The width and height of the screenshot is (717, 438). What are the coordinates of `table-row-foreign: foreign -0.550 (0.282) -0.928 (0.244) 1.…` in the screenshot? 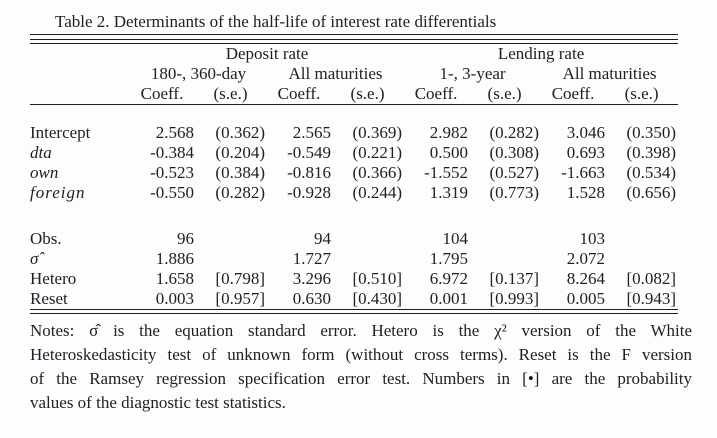 It's located at (354, 193).